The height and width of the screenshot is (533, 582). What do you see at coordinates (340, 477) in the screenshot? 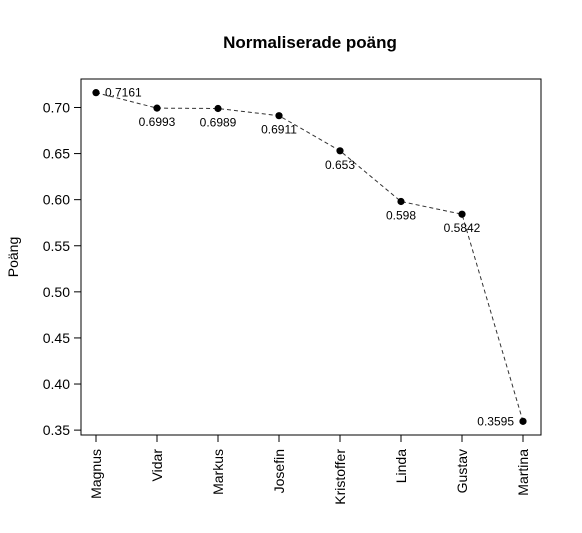
I see `x-tick-label: Kristoffer` at bounding box center [340, 477].